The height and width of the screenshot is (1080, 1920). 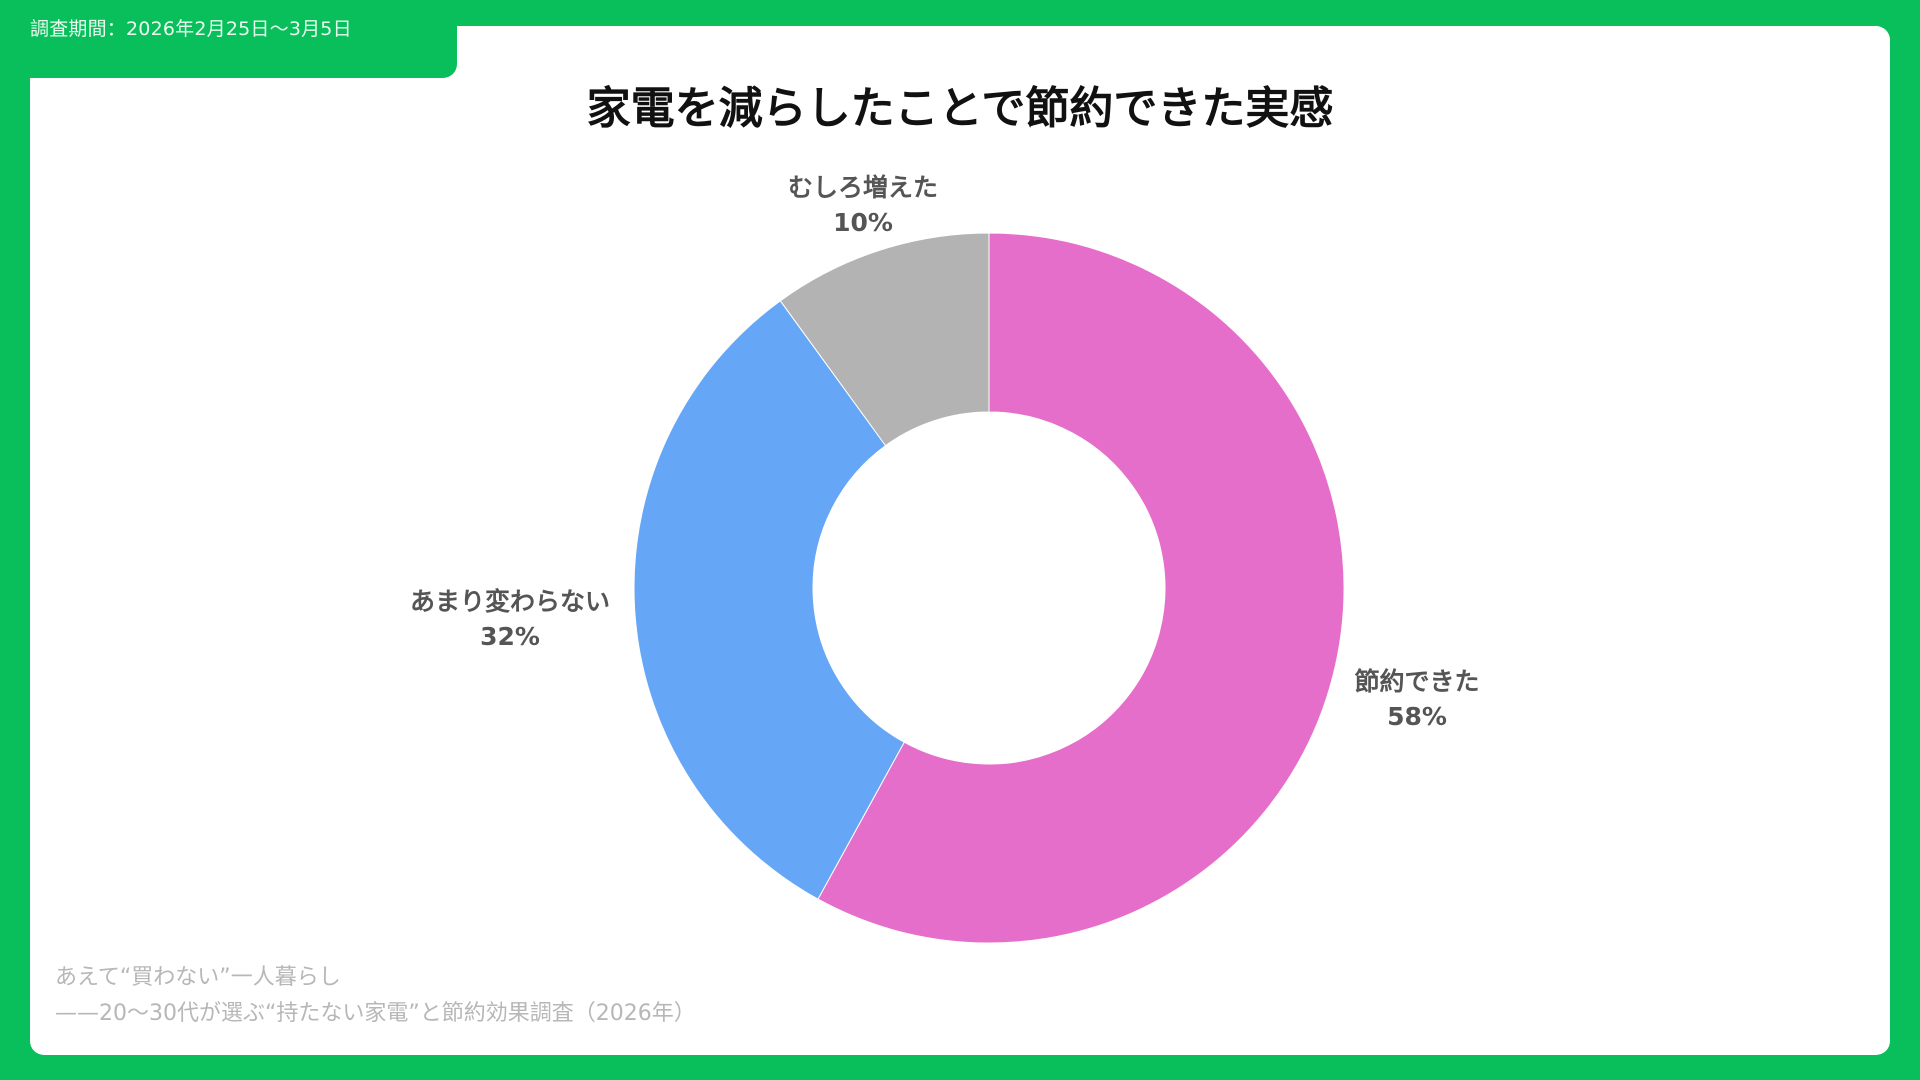 What do you see at coordinates (863, 205) in the screenshot?
I see `label-increased: むしろ増えた 10%` at bounding box center [863, 205].